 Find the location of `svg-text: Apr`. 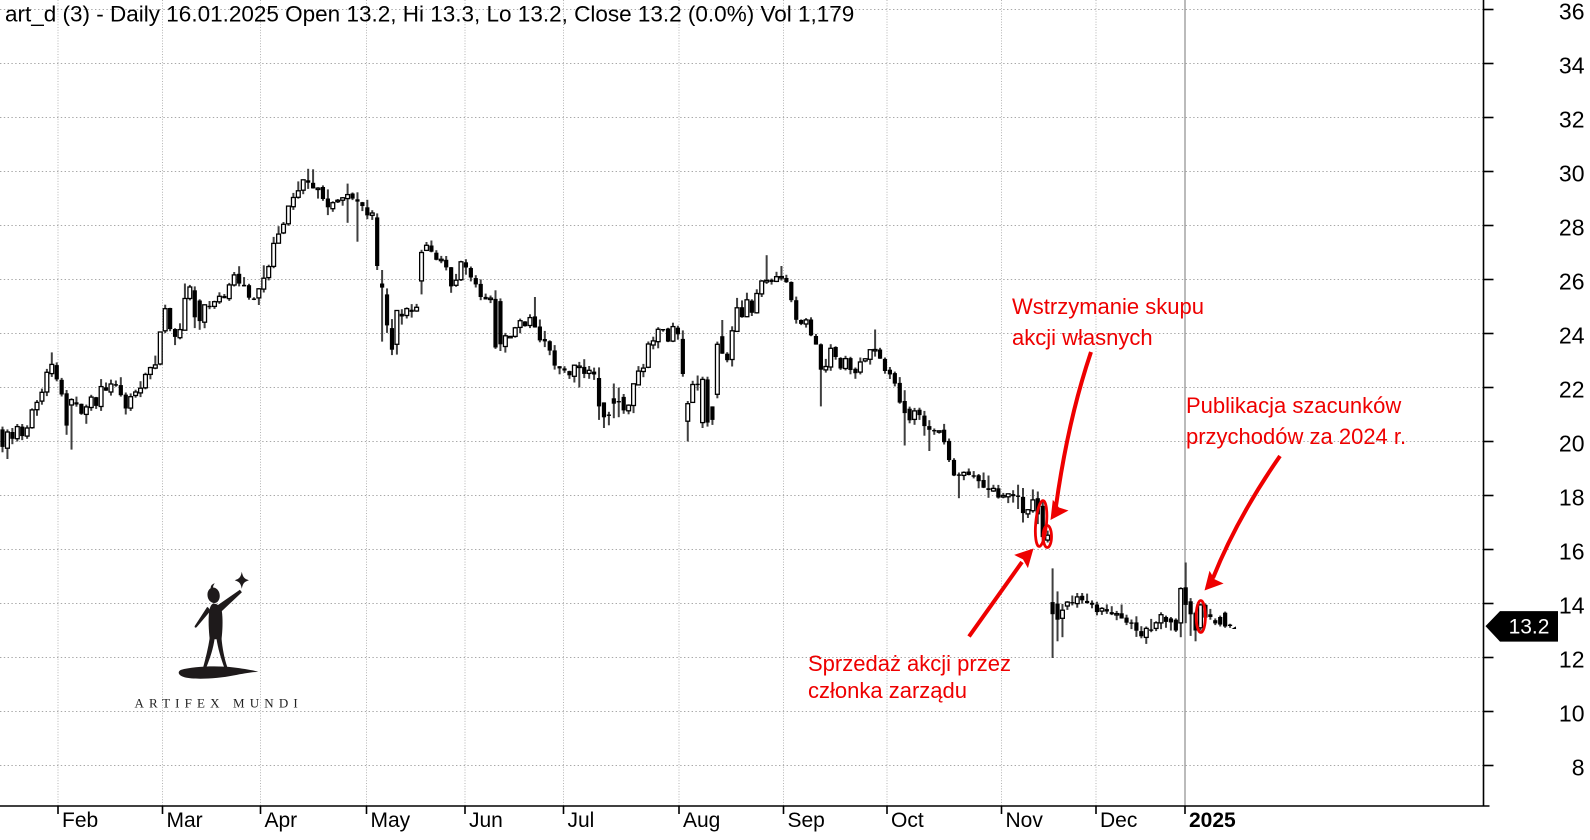

svg-text: Apr is located at coordinates (281, 820).